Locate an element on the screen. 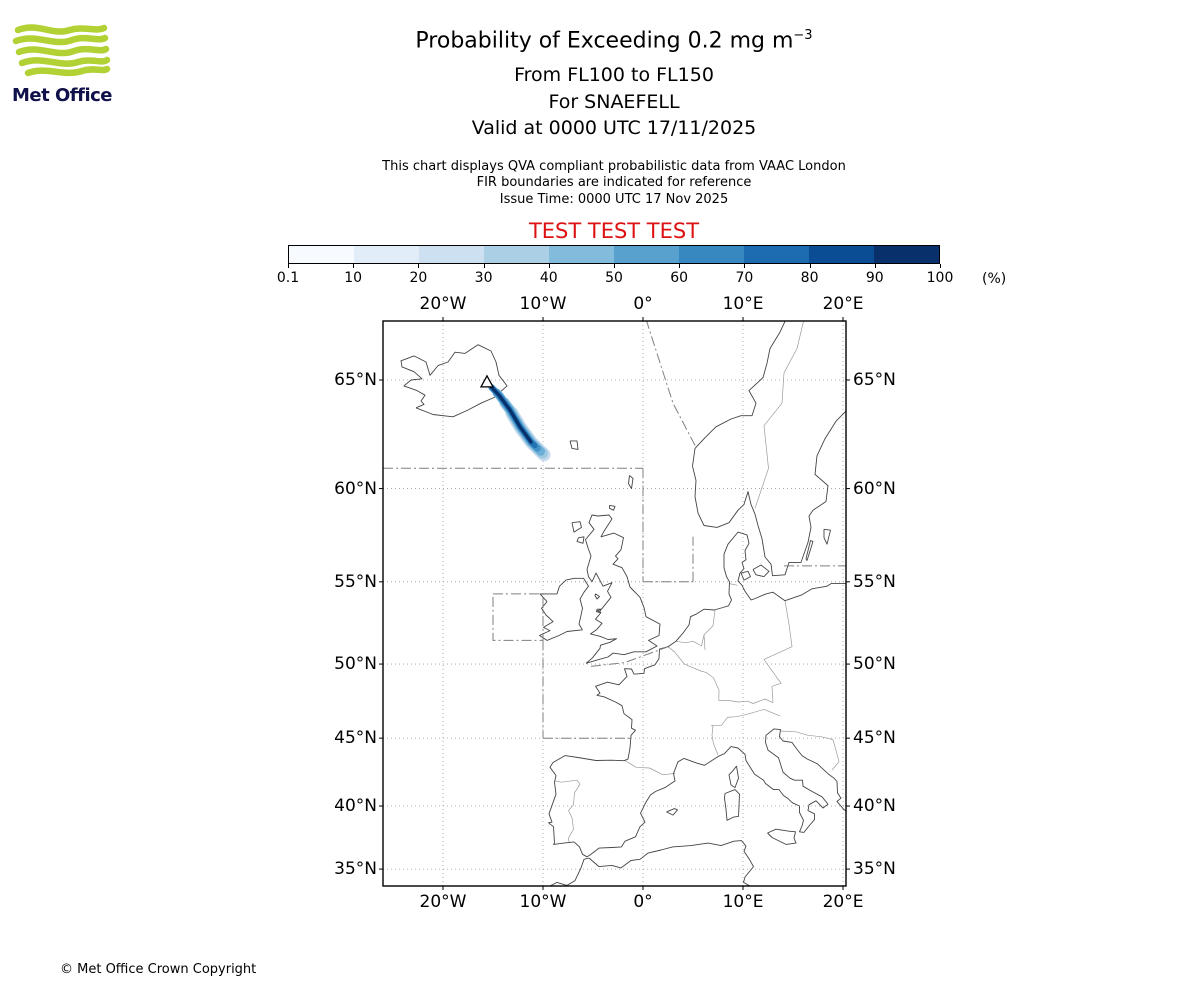 Image resolution: width=1200 pixels, height=1000 pixels. volcano-name-subtitle: For SNAEFELL is located at coordinates (614, 101).